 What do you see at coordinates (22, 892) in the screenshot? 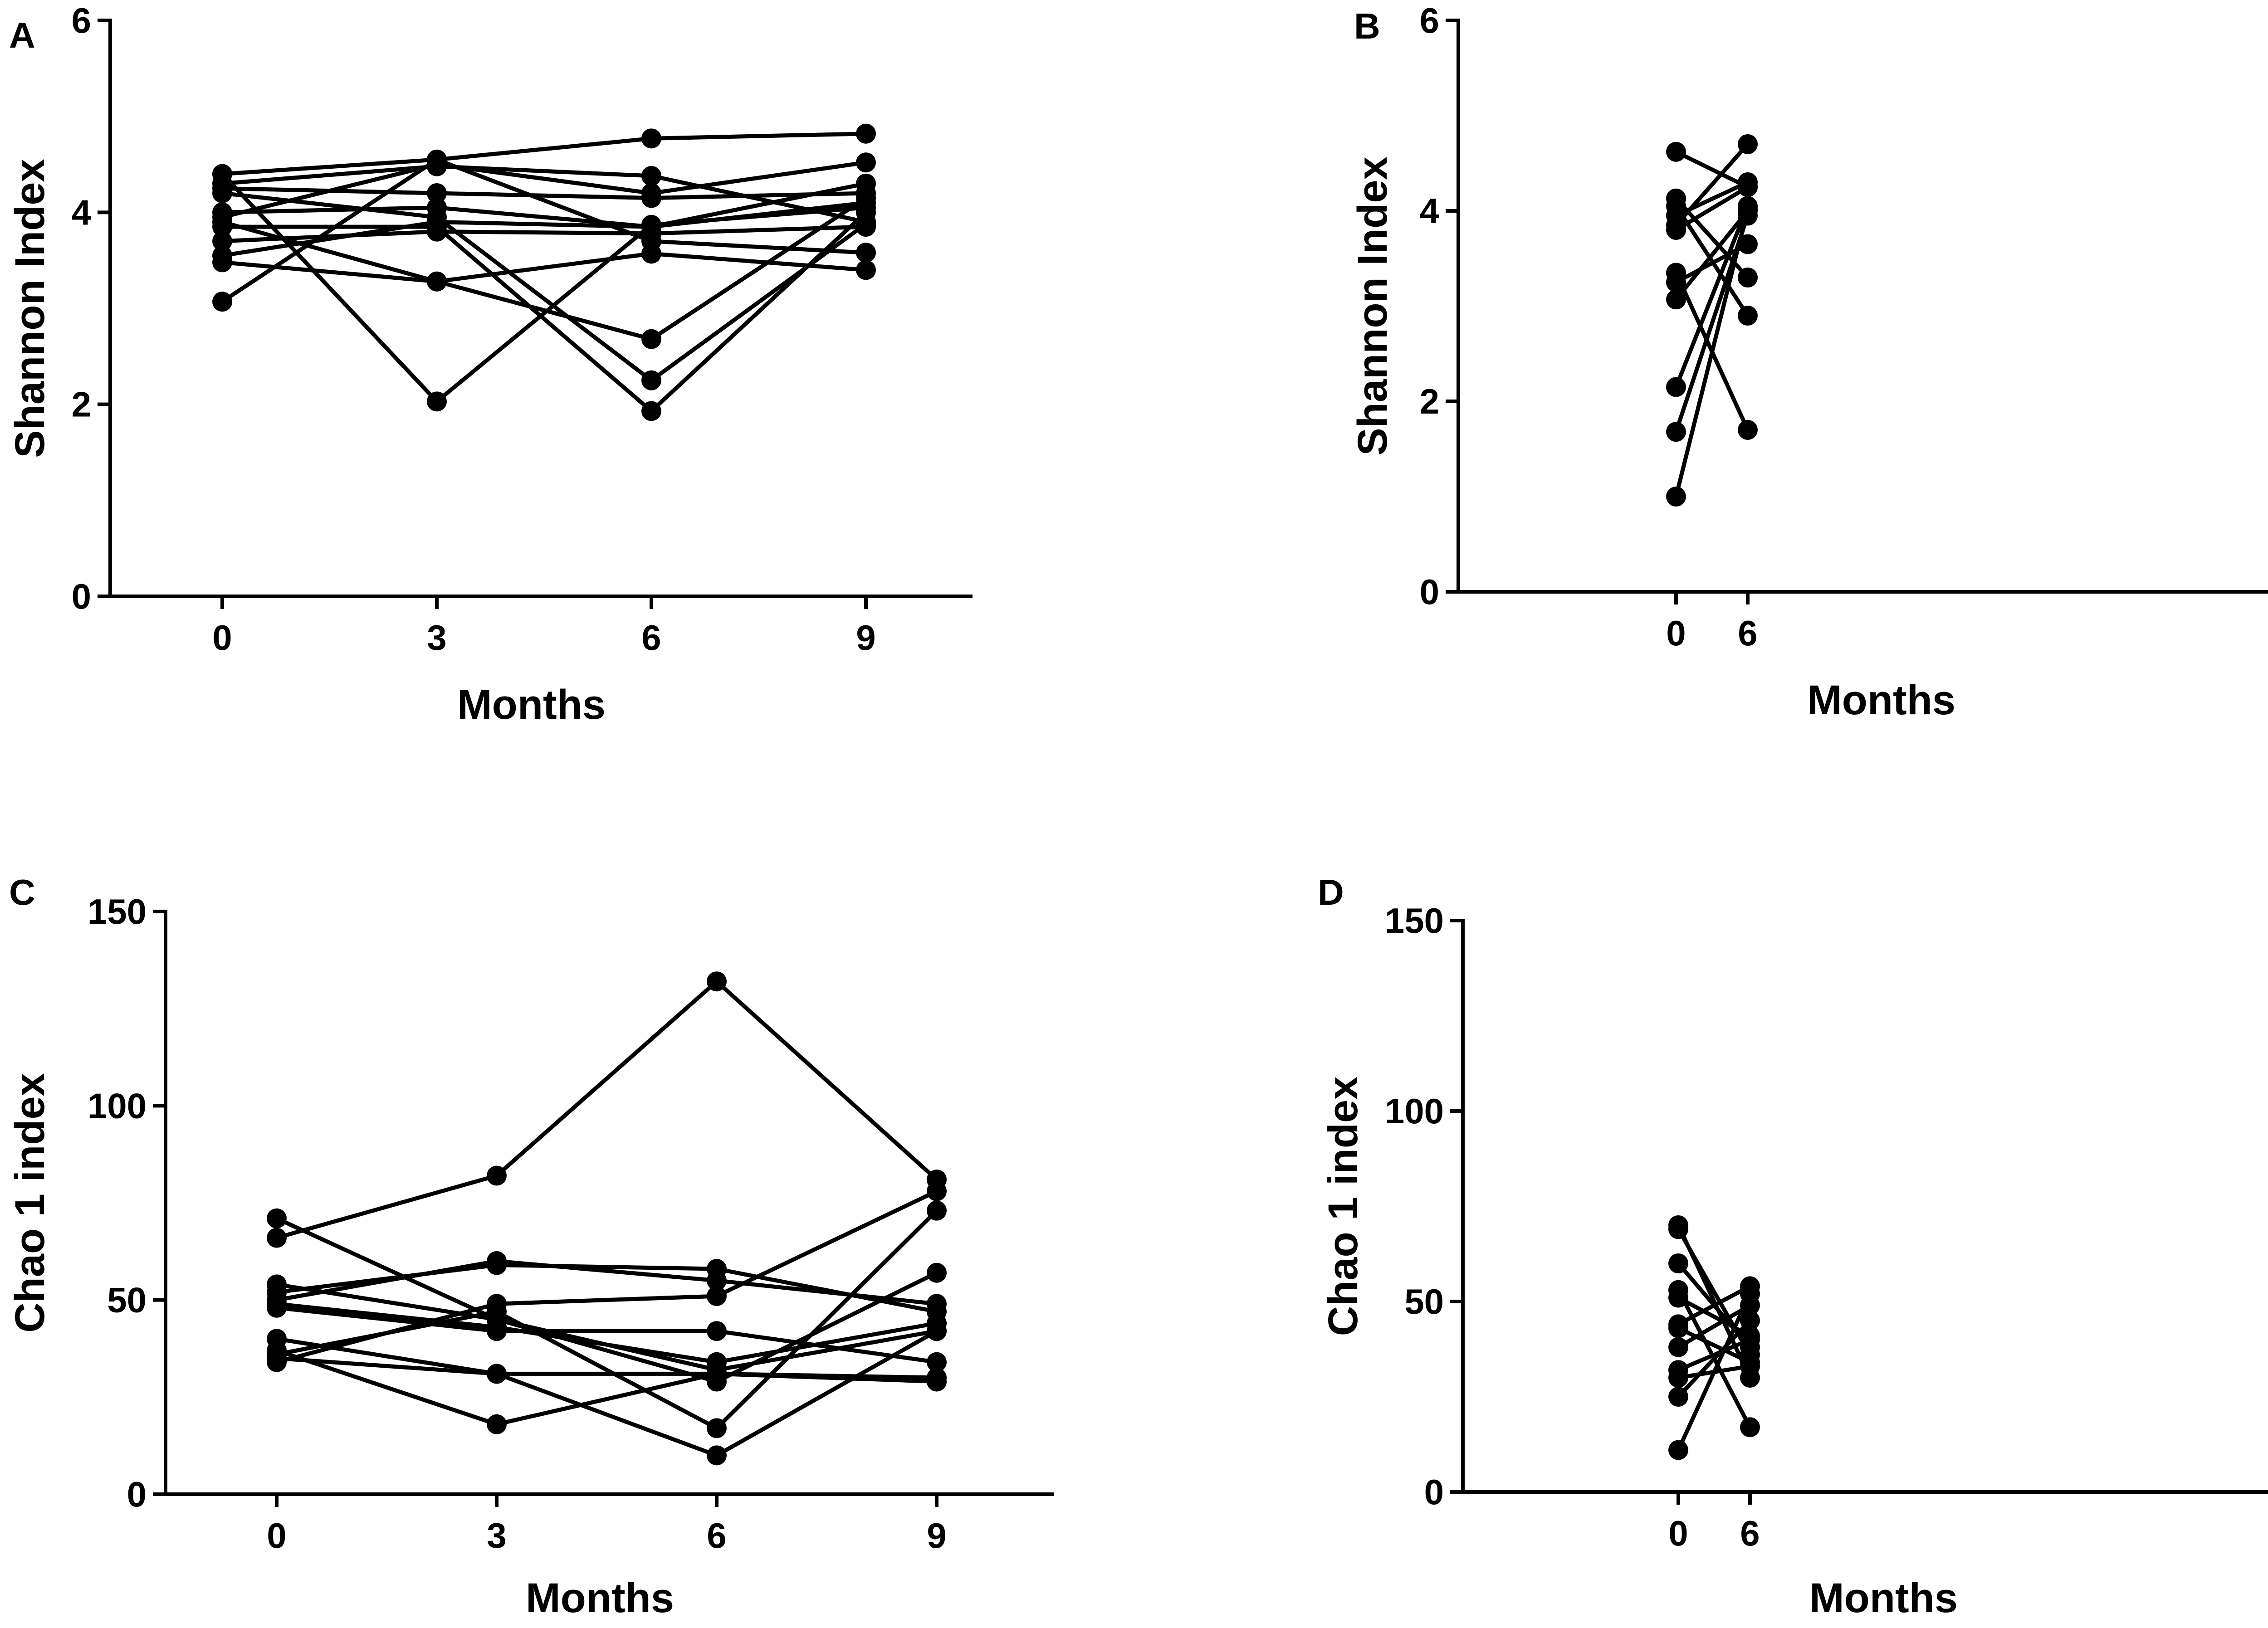
I see `panel-label: C` at bounding box center [22, 892].